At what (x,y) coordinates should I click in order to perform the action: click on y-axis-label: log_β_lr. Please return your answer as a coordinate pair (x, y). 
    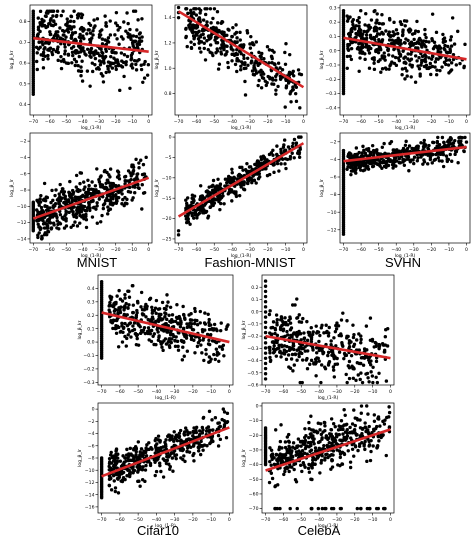
    Looking at the image, I should click on (157, 188).